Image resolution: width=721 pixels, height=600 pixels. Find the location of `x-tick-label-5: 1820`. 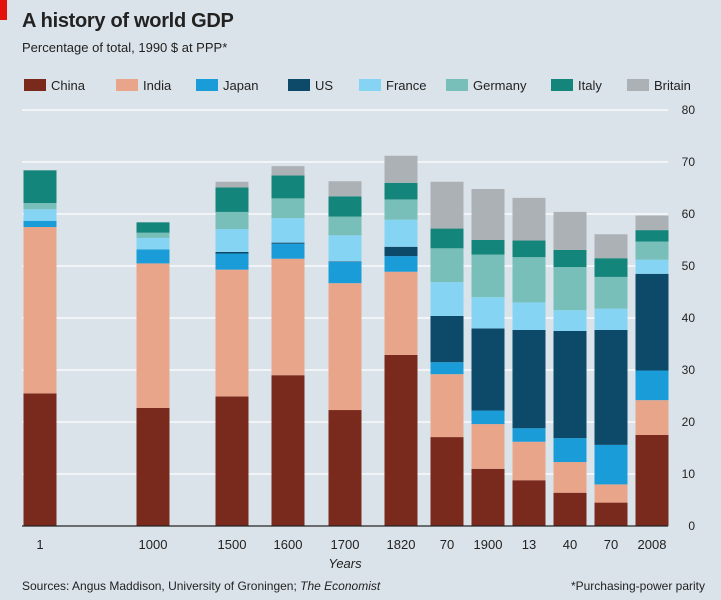

x-tick-label-5: 1820 is located at coordinates (401, 544).